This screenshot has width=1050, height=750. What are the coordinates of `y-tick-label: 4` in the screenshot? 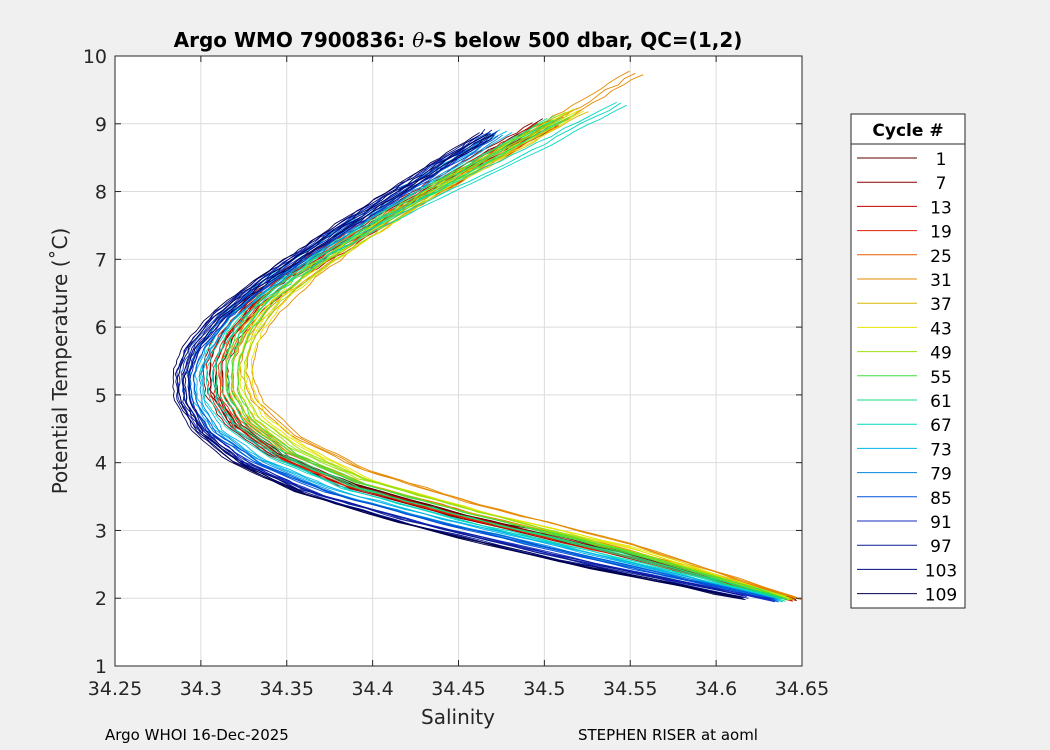 It's located at (101, 464).